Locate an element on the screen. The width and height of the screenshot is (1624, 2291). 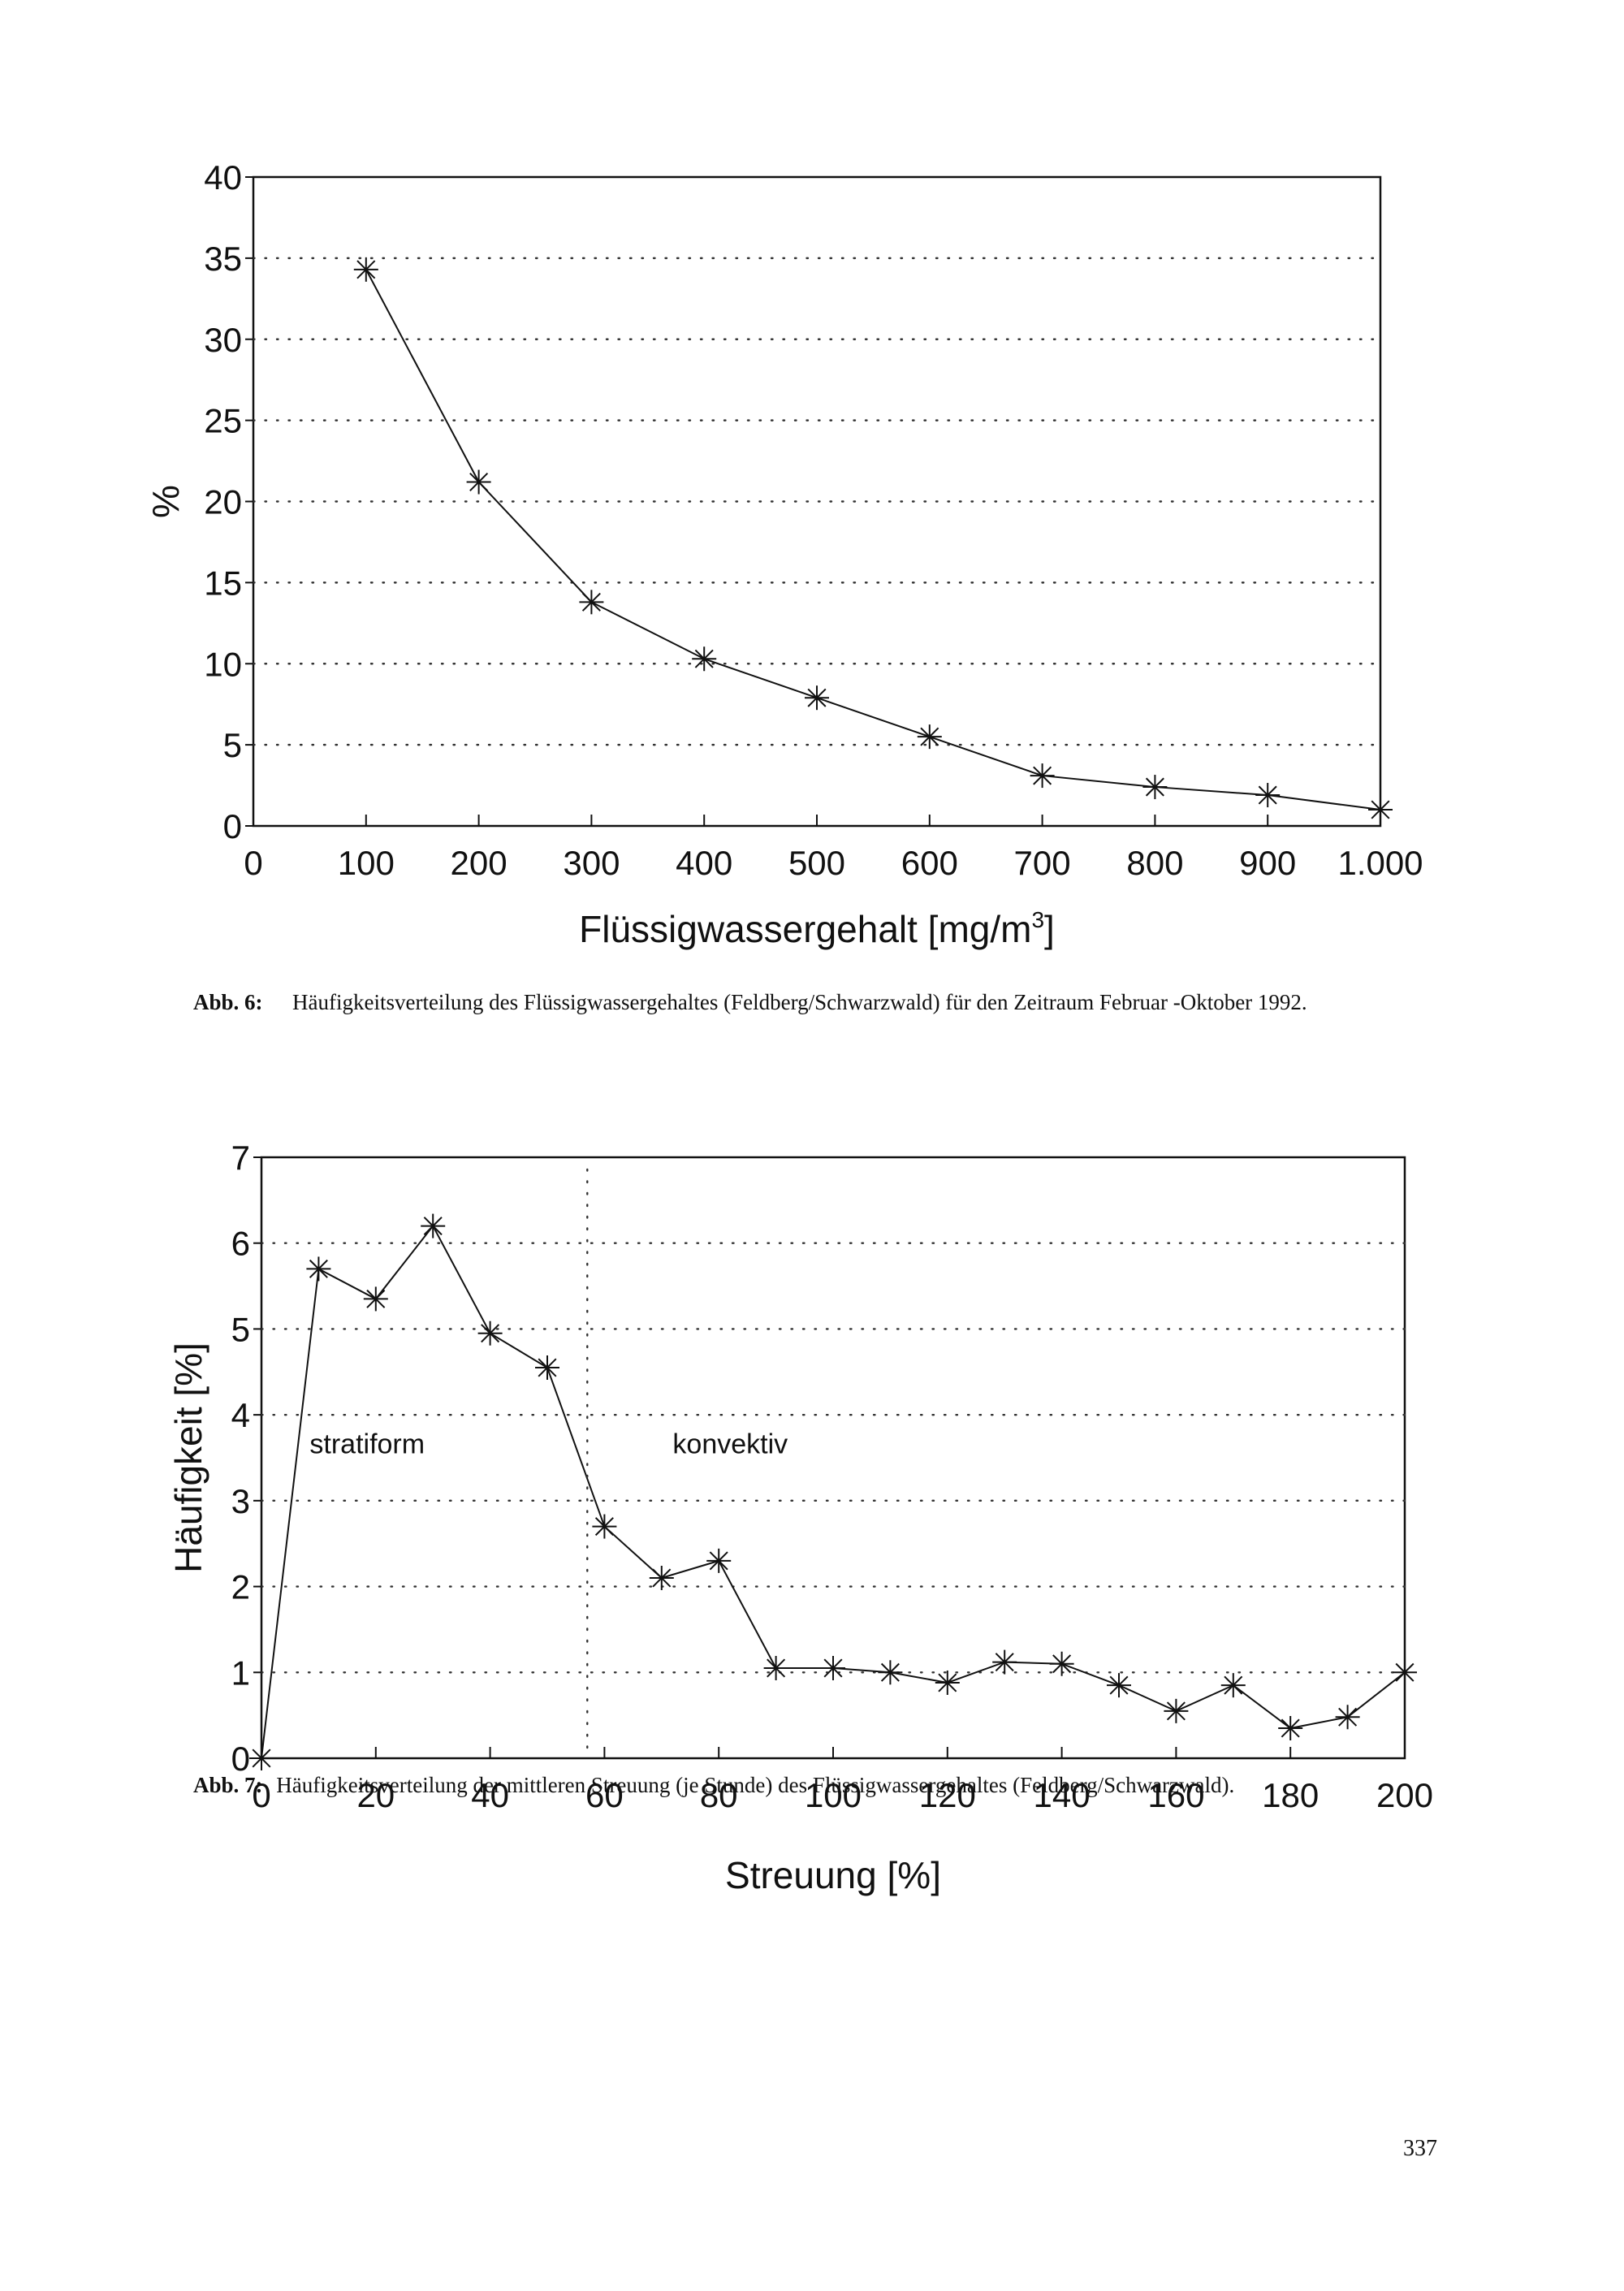
x-tick-label: 60 is located at coordinates (604, 1795).